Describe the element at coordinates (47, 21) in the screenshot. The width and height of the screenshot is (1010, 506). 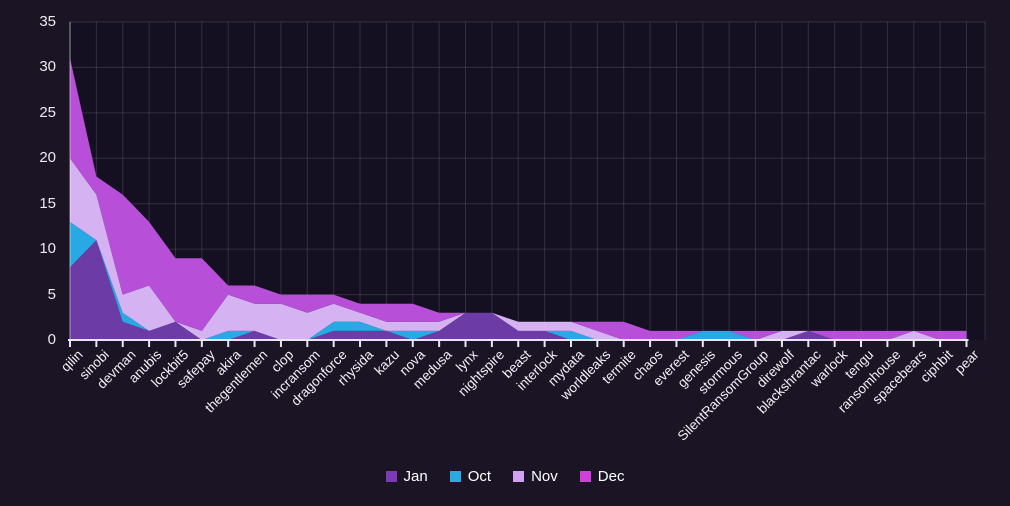
I see `y-tick-label: 35` at that location.